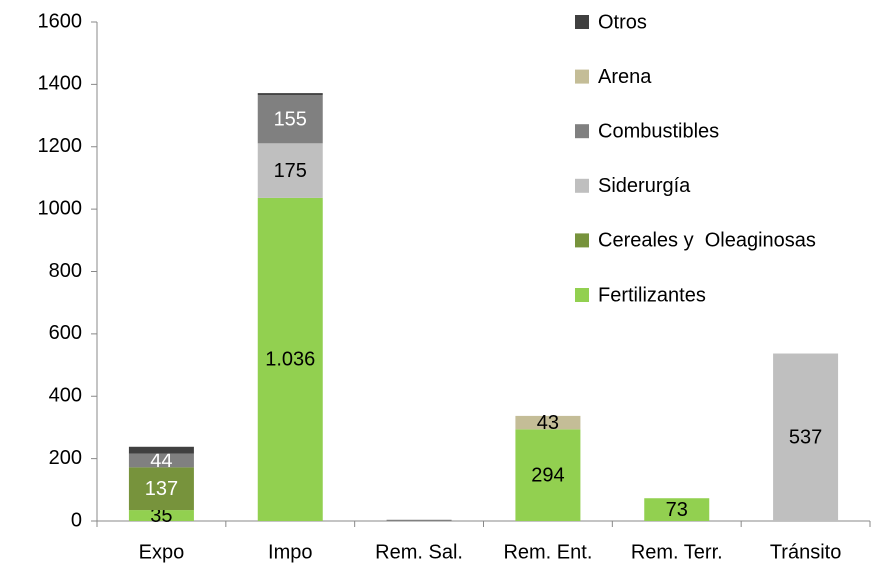 Image resolution: width=883 pixels, height=574 pixels. I want to click on x-tick-label: Rem. Sal., so click(419, 552).